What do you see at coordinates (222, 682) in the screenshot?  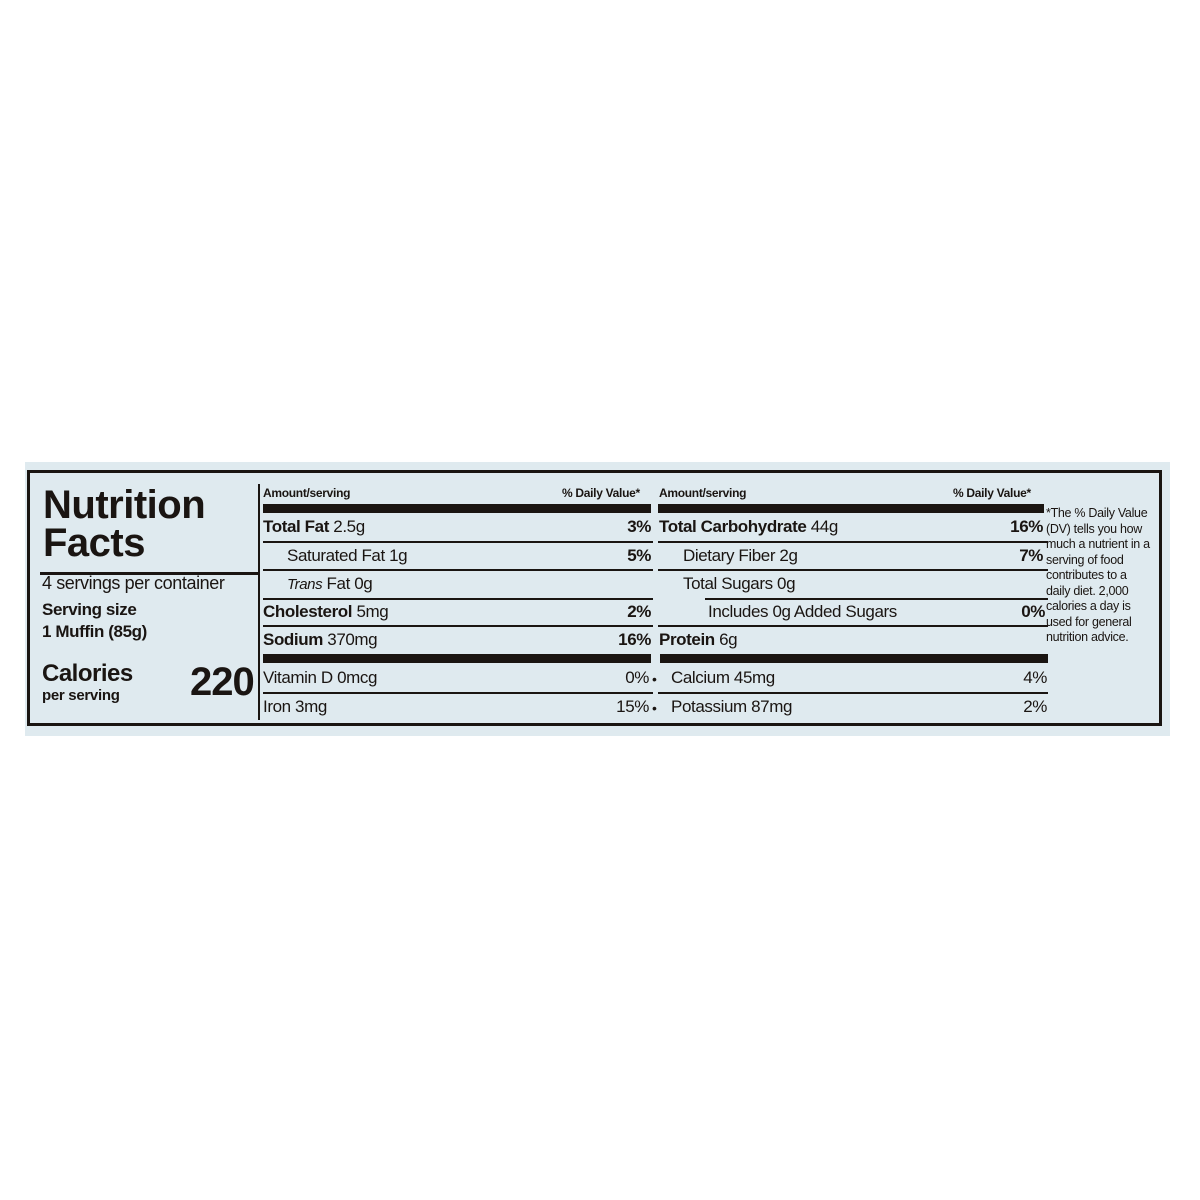 I see `calories-value: 220` at bounding box center [222, 682].